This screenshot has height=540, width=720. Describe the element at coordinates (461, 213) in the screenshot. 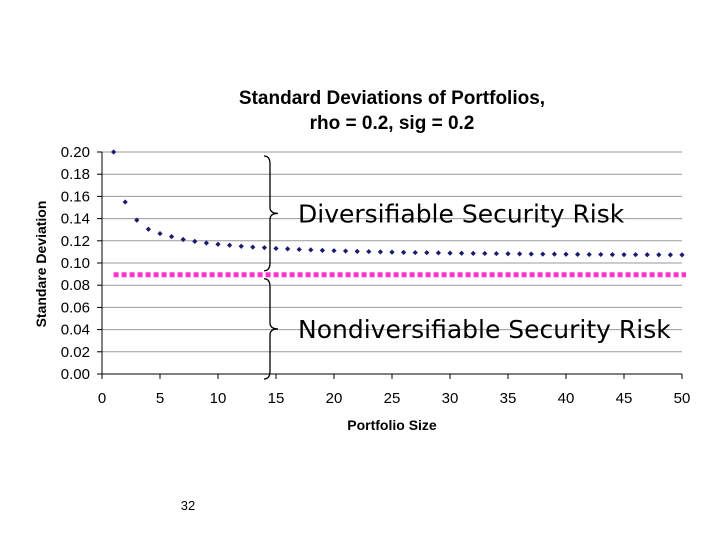

I see `diversifiable-risk-label: Diversifiable Security Risk` at that location.